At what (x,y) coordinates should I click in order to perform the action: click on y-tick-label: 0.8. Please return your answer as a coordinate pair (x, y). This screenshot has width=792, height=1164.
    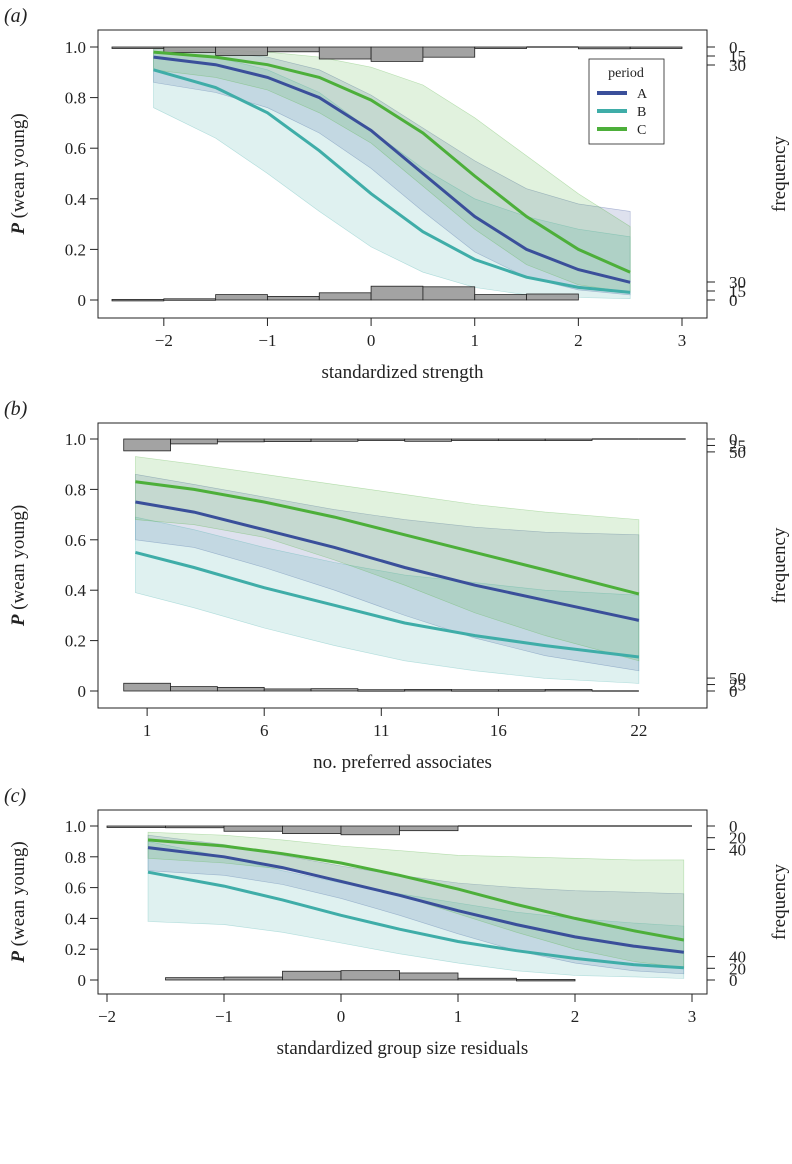
    Looking at the image, I should click on (75, 489).